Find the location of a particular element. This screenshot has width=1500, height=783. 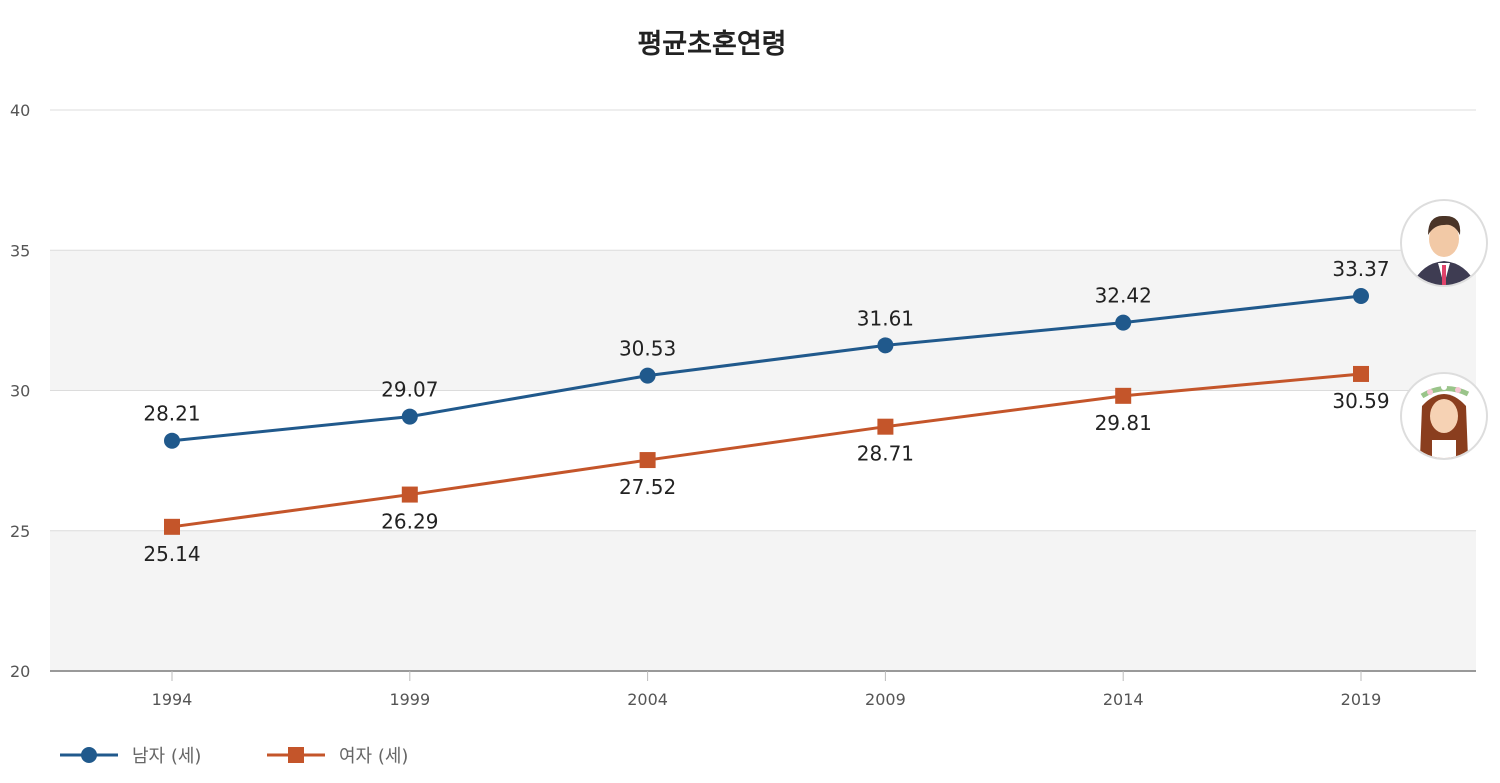

legend-label: 남자 (세) is located at coordinates (167, 756).